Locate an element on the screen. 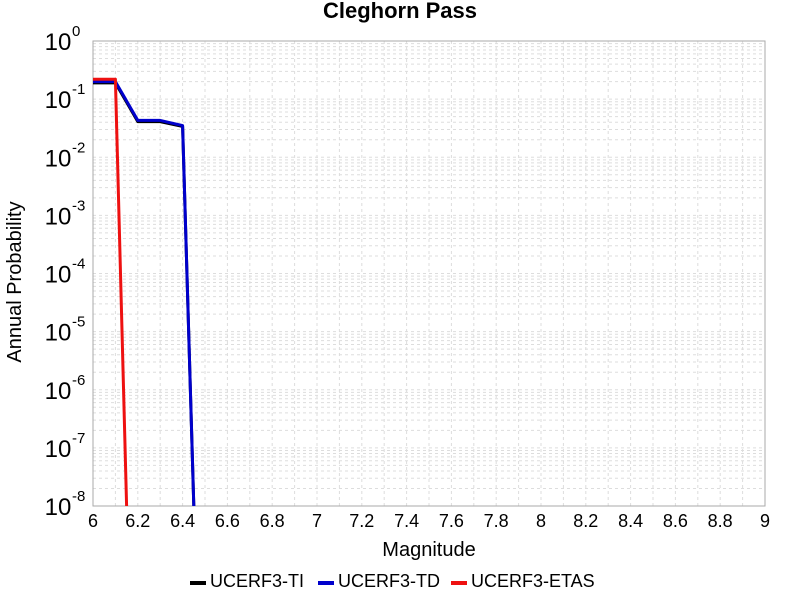 This screenshot has width=800, height=600. x-tick-label: 6.4 is located at coordinates (182, 521).